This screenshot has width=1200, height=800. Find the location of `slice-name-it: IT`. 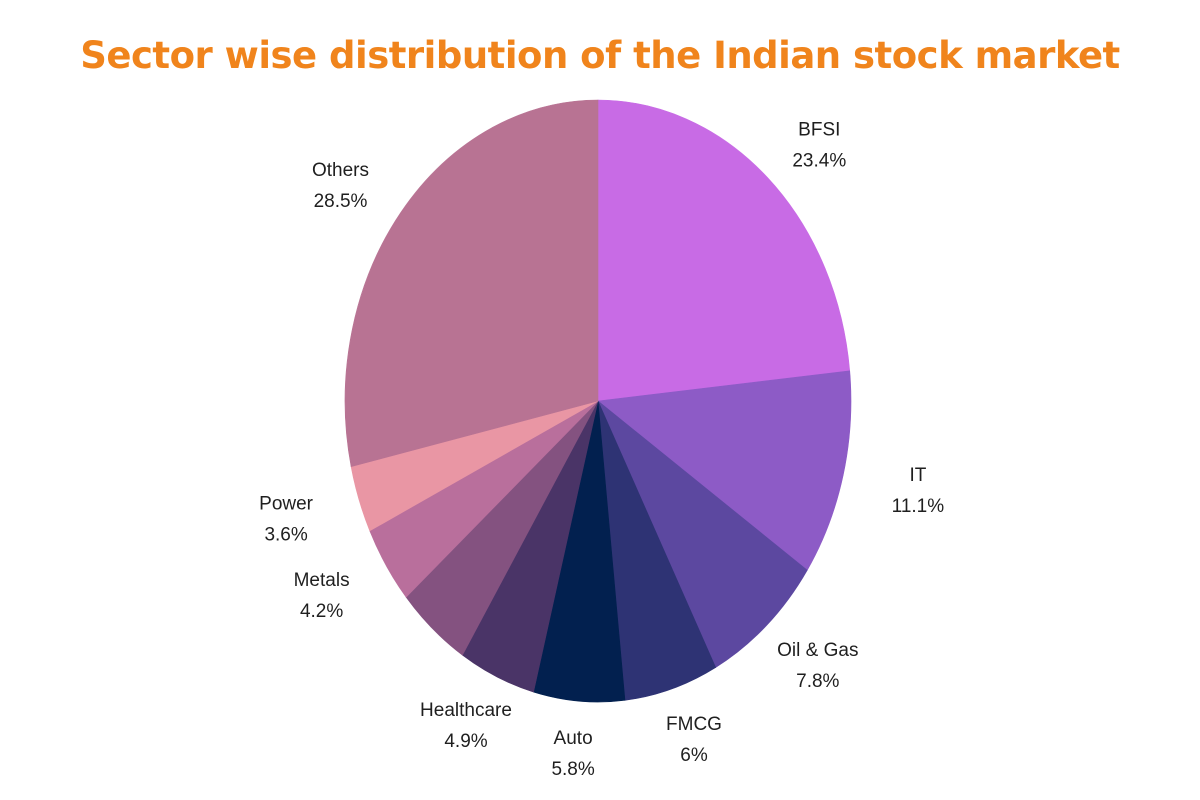

slice-name-it: IT is located at coordinates (917, 475).